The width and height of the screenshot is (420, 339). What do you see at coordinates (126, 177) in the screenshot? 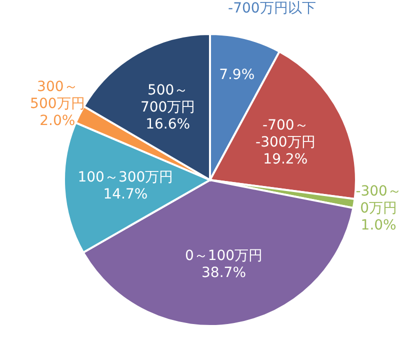
I see `slice-label: 100～300万円` at bounding box center [126, 177].